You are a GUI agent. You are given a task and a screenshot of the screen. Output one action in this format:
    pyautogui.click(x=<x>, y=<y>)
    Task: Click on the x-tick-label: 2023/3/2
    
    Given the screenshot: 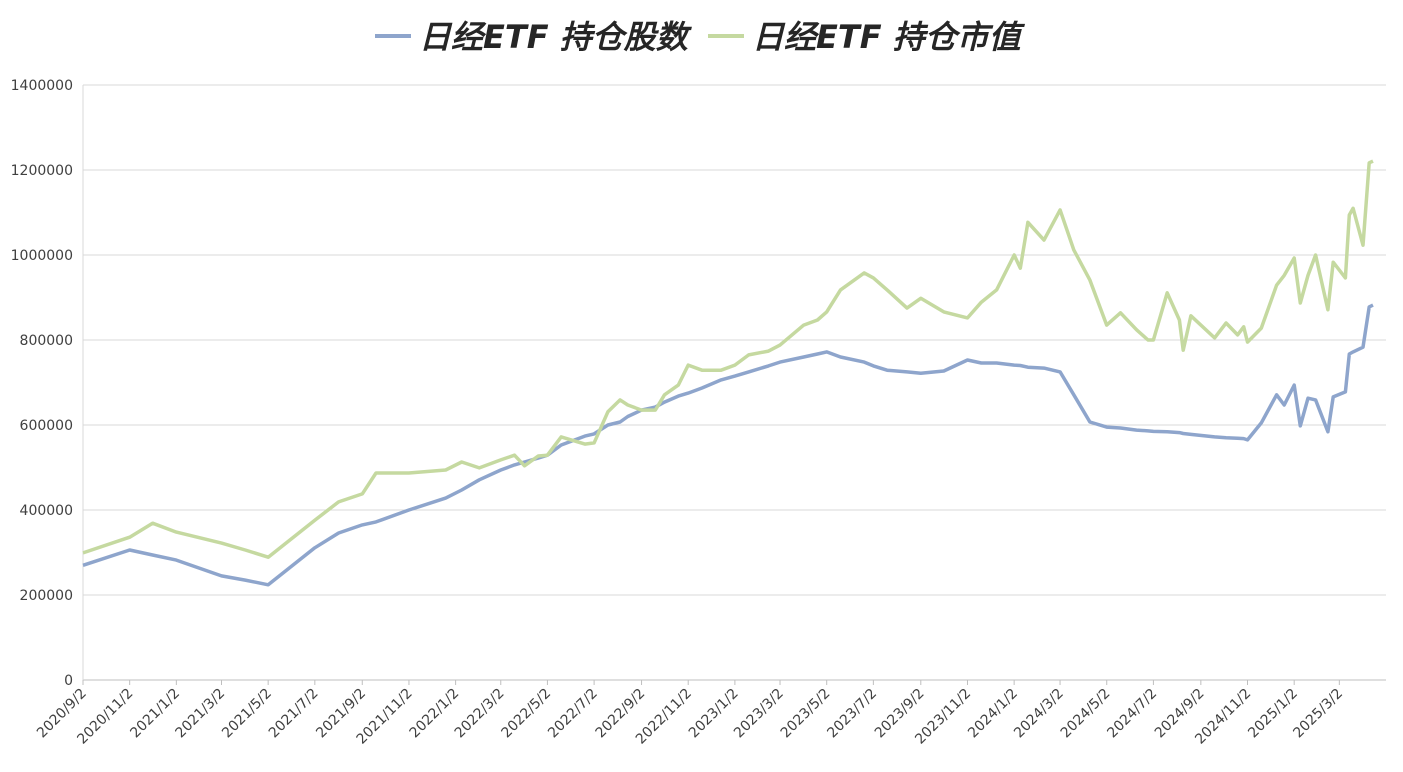 What is the action you would take?
    pyautogui.click(x=759, y=714)
    